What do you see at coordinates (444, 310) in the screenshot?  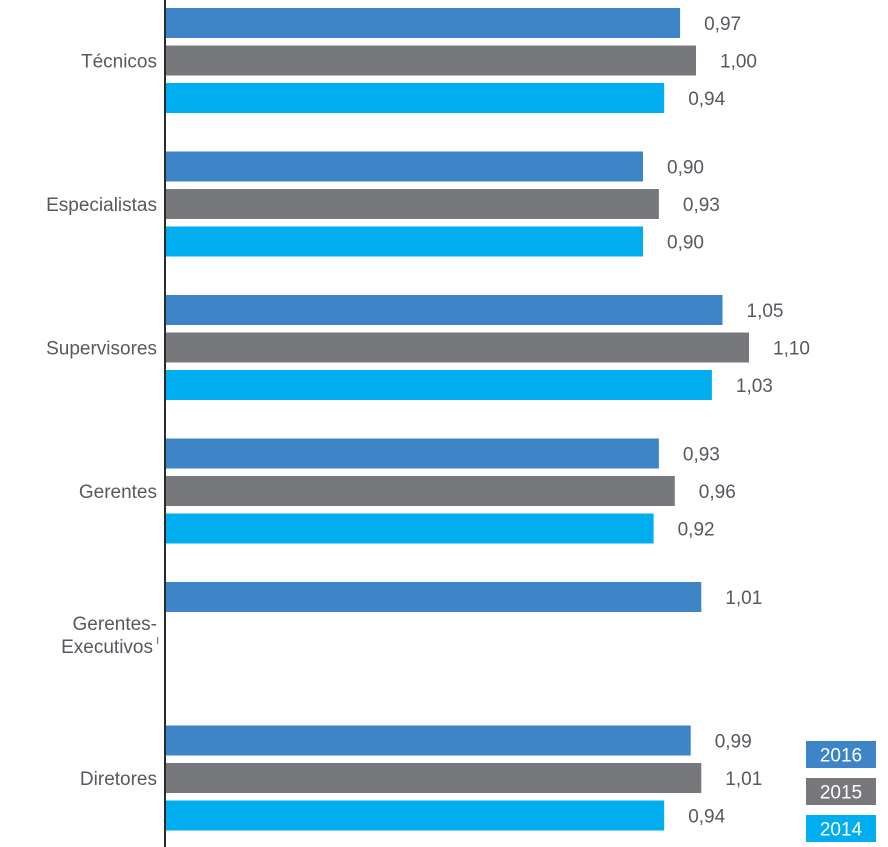 I see `bar-supervisores-2016` at bounding box center [444, 310].